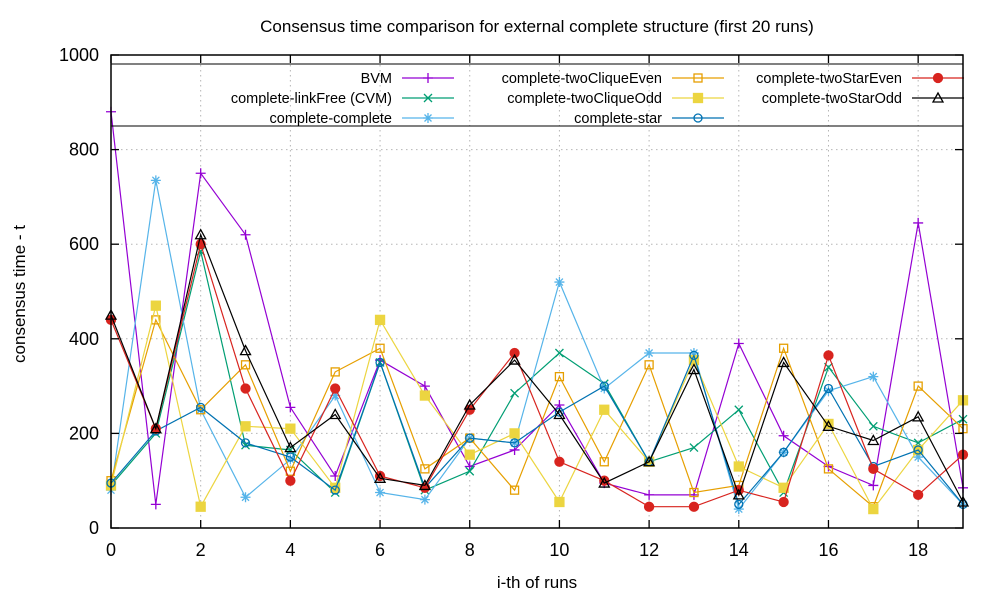  Describe the element at coordinates (832, 99) in the screenshot. I see `legend-label: complete-twoStarOdd` at that location.